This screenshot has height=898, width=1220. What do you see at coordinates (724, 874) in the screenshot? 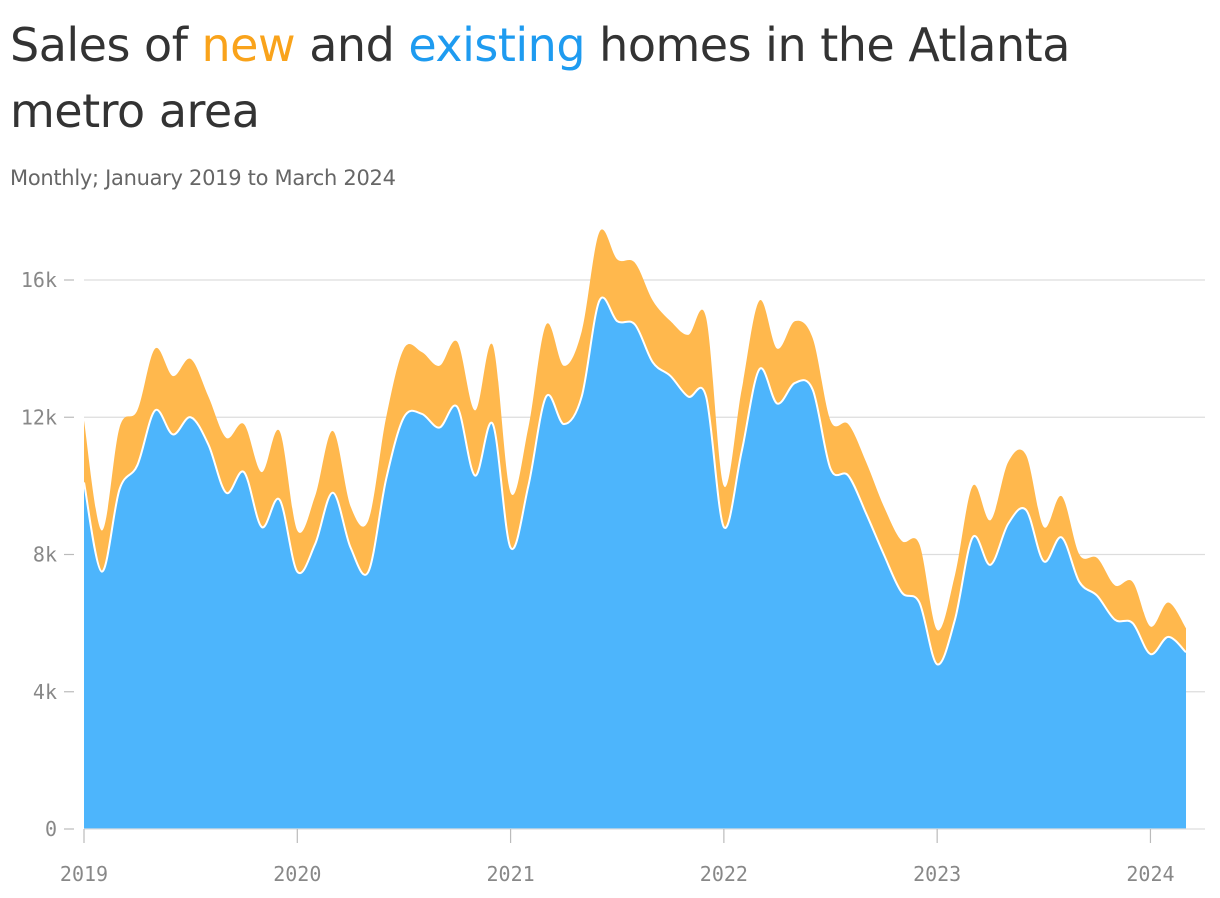
I see `x-tick-label-2022: 2022` at bounding box center [724, 874].